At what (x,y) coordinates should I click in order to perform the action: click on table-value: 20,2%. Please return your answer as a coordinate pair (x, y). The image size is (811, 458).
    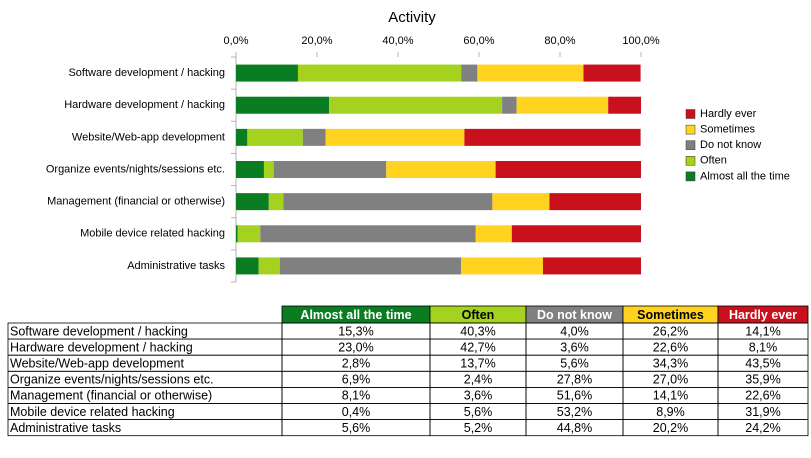
    Looking at the image, I should click on (670, 428).